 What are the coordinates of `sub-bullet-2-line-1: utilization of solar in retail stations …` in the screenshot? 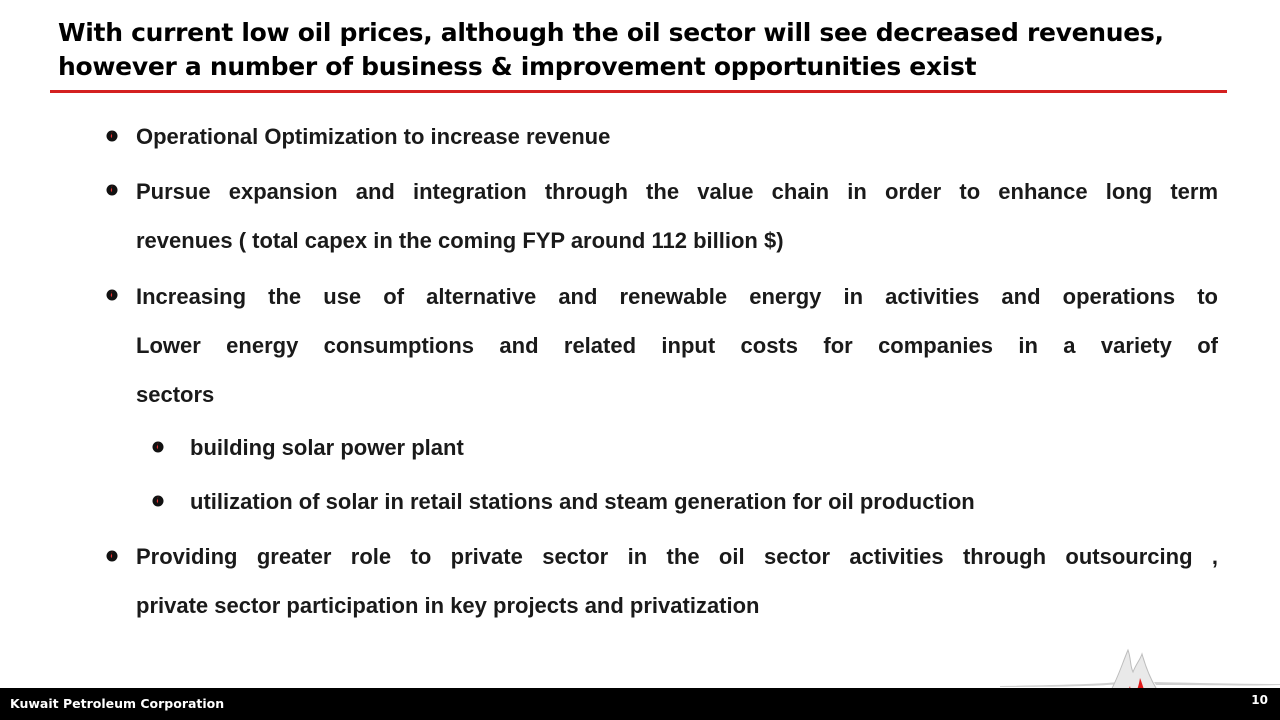 It's located at (582, 501).